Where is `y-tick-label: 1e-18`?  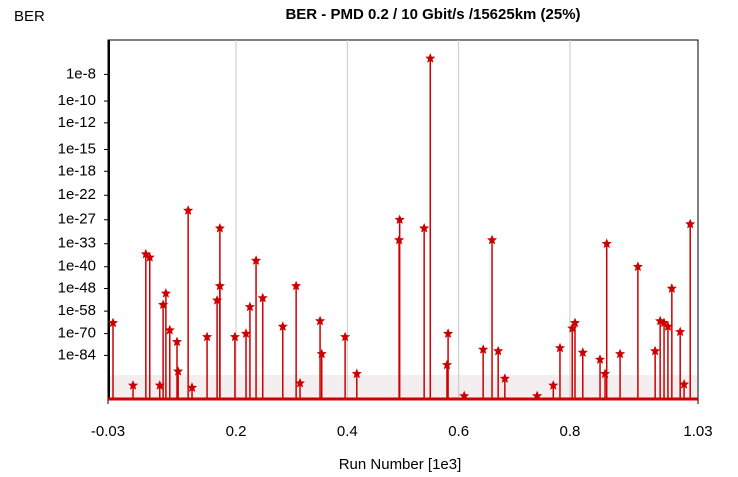 y-tick-label: 1e-18 is located at coordinates (77, 170).